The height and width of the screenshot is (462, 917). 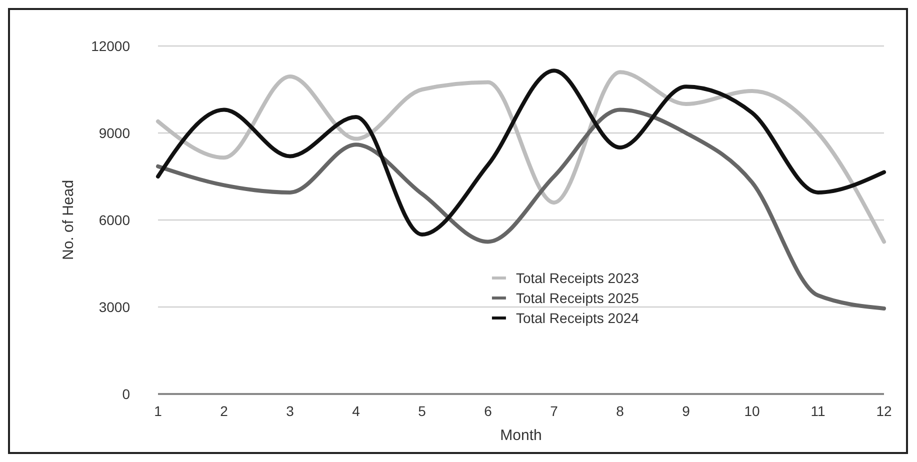 I want to click on y-tick-label: 9000, so click(x=114, y=132).